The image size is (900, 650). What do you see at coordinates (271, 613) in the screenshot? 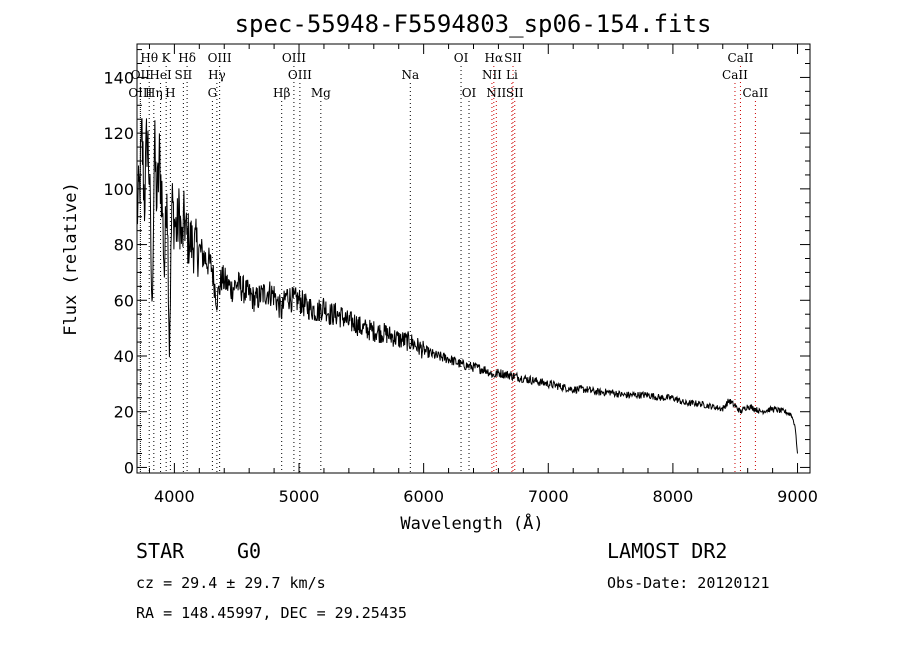
I see `coordinates: RA = 148.45997, DEC = 29.25435` at bounding box center [271, 613].